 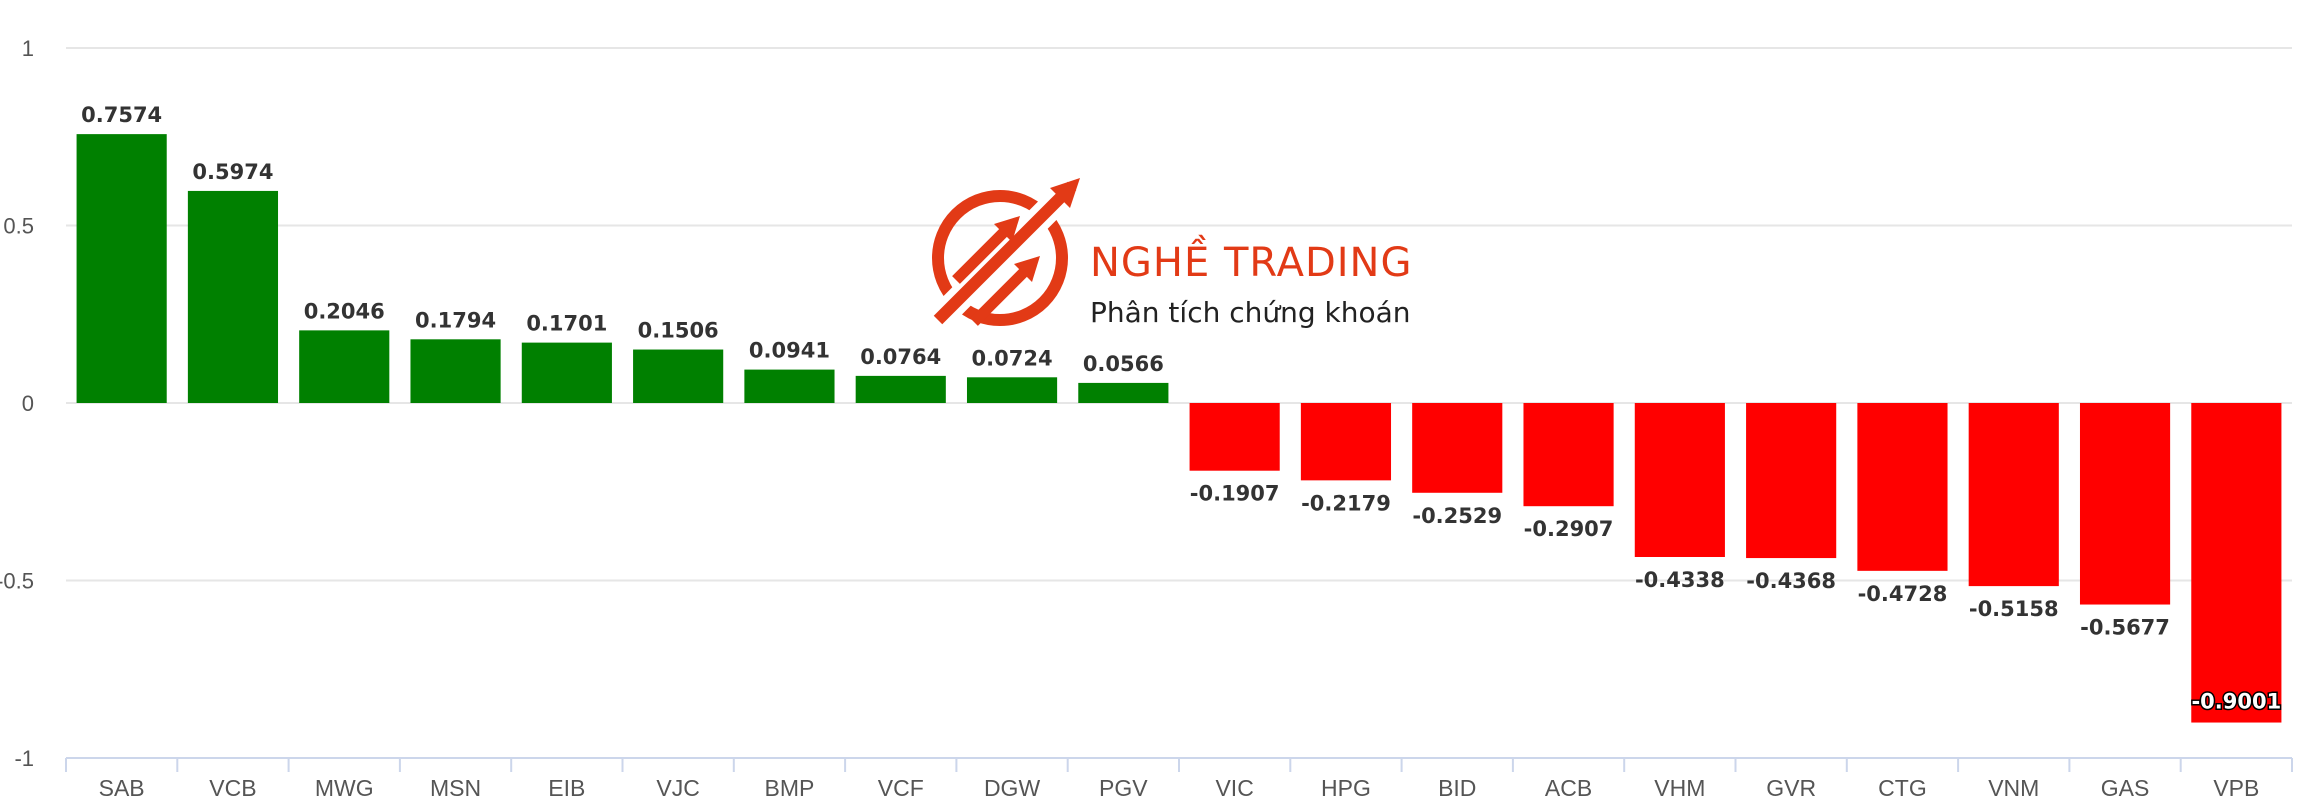 What do you see at coordinates (1568, 786) in the screenshot?
I see `x-tick-label: ACB` at bounding box center [1568, 786].